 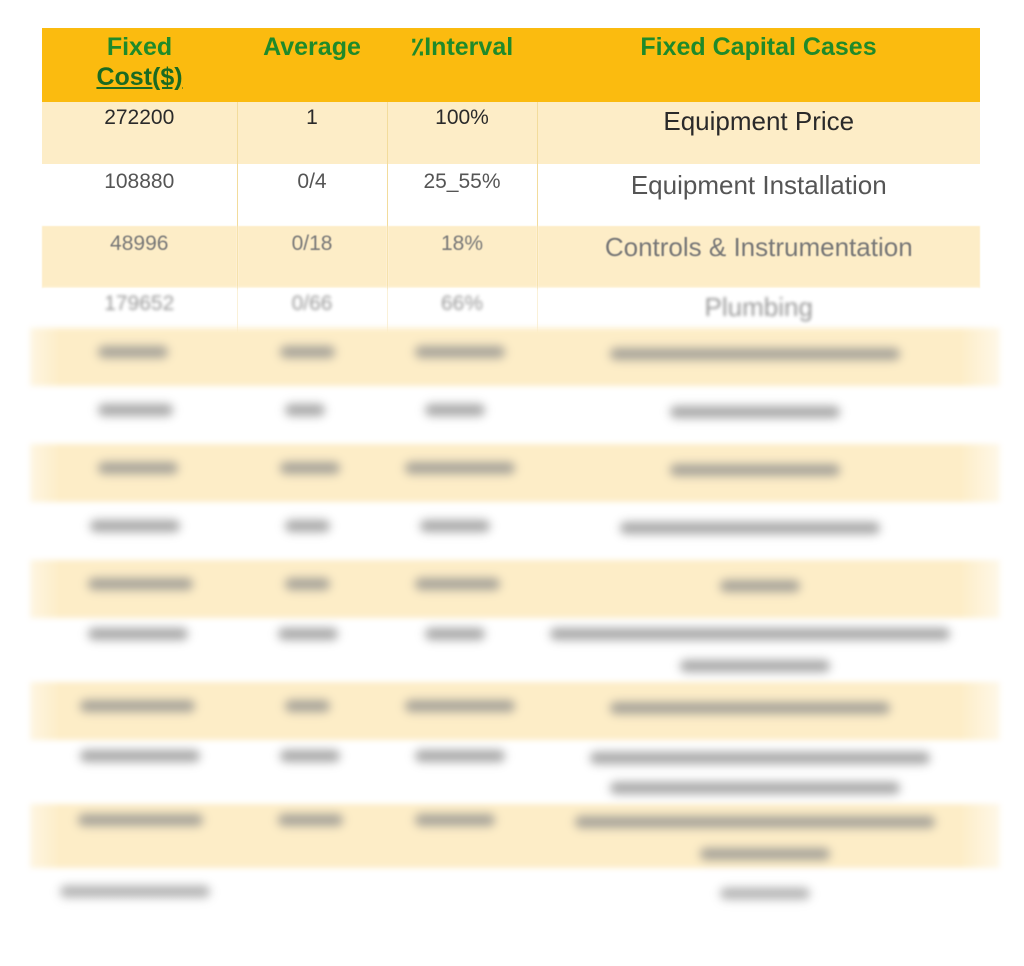 What do you see at coordinates (758, 195) in the screenshot?
I see `cell-case: Equipment Installation` at bounding box center [758, 195].